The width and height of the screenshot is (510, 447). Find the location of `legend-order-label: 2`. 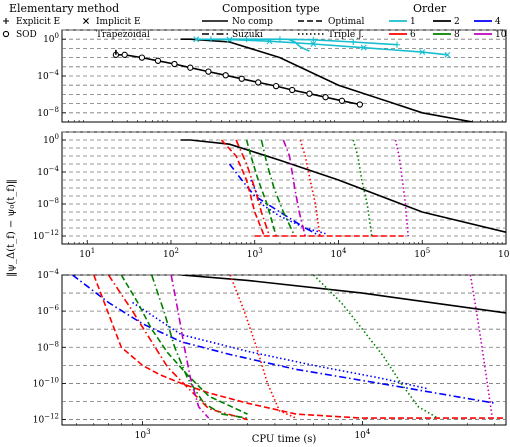

legend-order-label: 2 is located at coordinates (457, 22).